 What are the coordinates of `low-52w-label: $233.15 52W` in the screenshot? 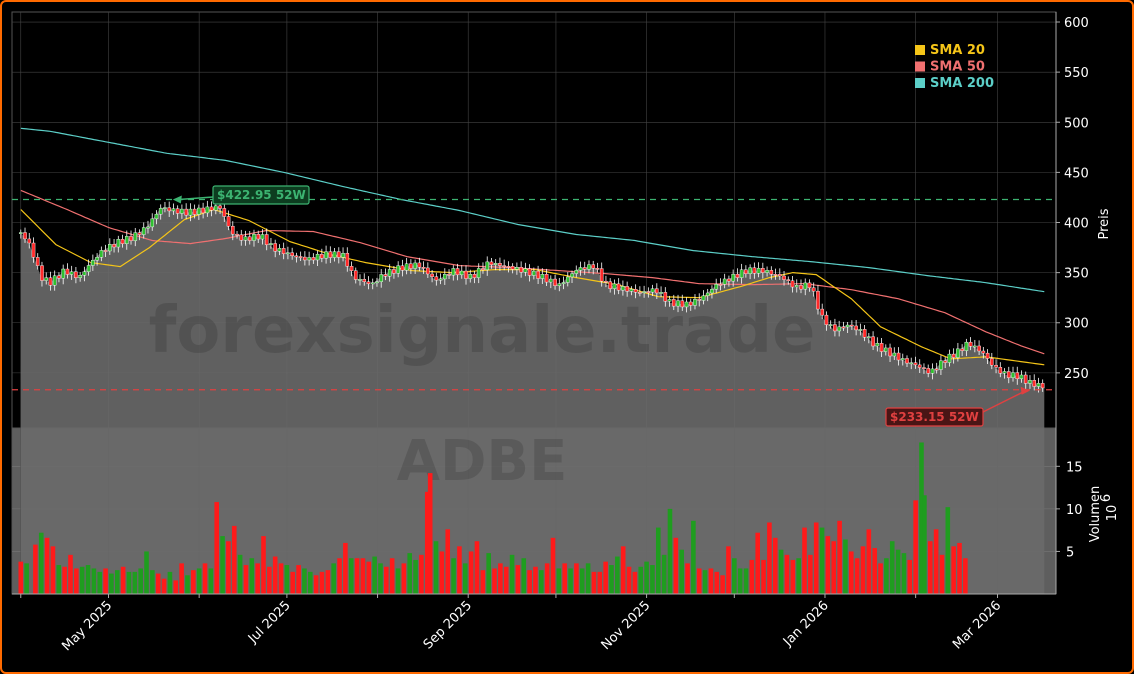 It's located at (934, 417).